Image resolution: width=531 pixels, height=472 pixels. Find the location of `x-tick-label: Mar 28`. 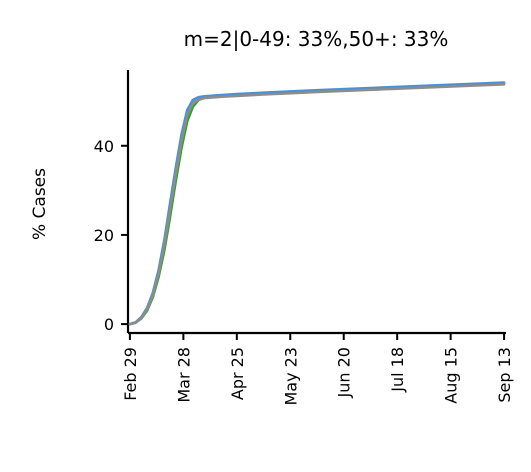

x-tick-label: Mar 28 is located at coordinates (183, 375).